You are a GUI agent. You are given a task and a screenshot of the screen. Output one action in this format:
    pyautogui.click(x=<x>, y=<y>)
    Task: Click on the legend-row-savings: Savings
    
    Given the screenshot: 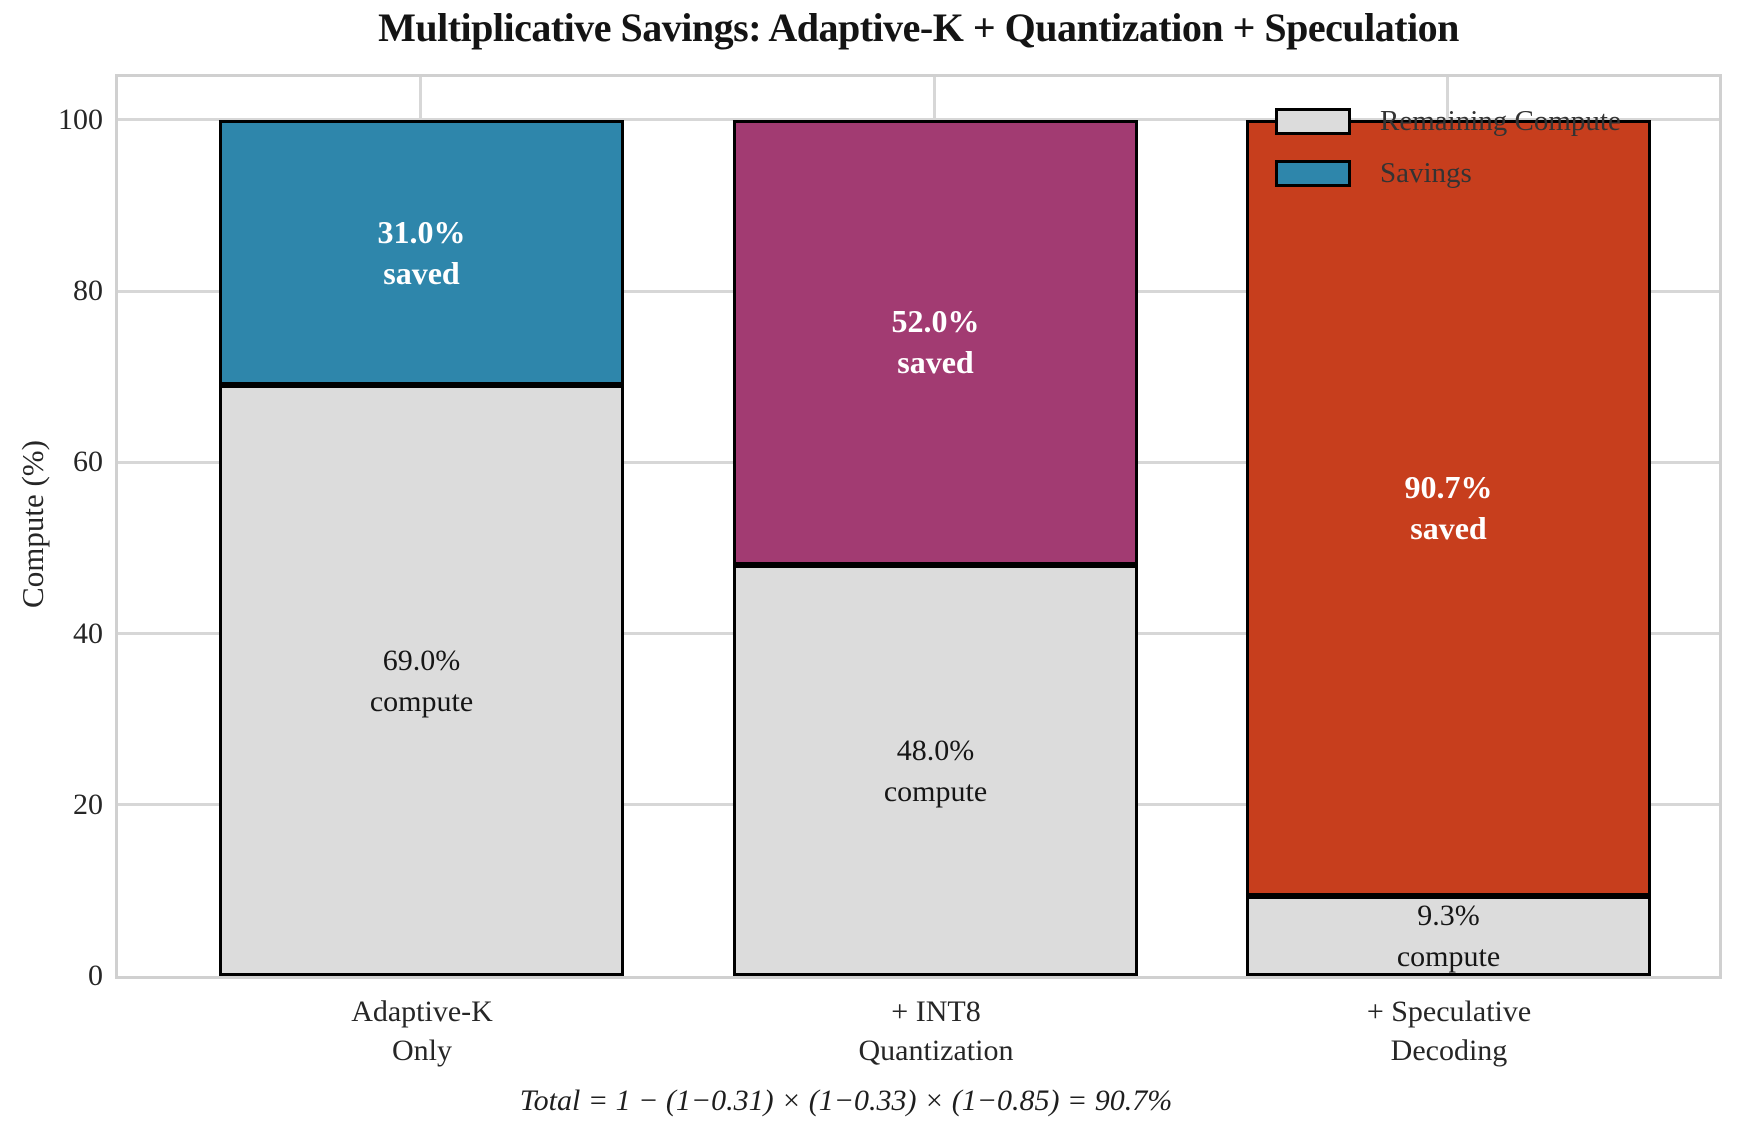 What is the action you would take?
    pyautogui.click(x=1448, y=173)
    